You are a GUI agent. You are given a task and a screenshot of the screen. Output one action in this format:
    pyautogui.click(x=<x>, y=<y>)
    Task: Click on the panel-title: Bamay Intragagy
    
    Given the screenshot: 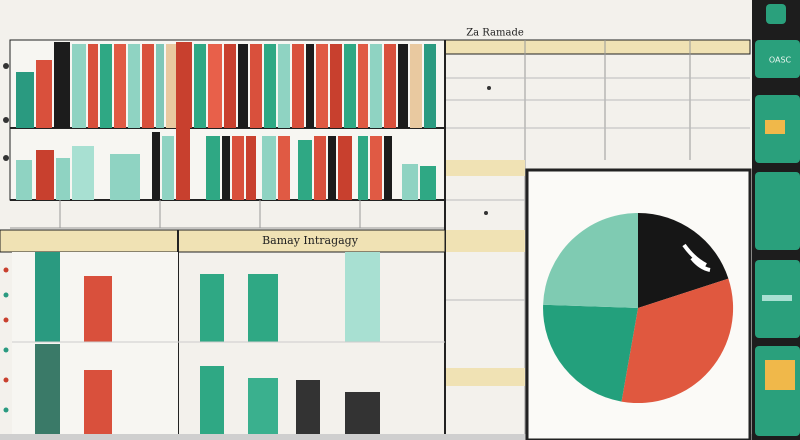 What is the action you would take?
    pyautogui.click(x=310, y=240)
    